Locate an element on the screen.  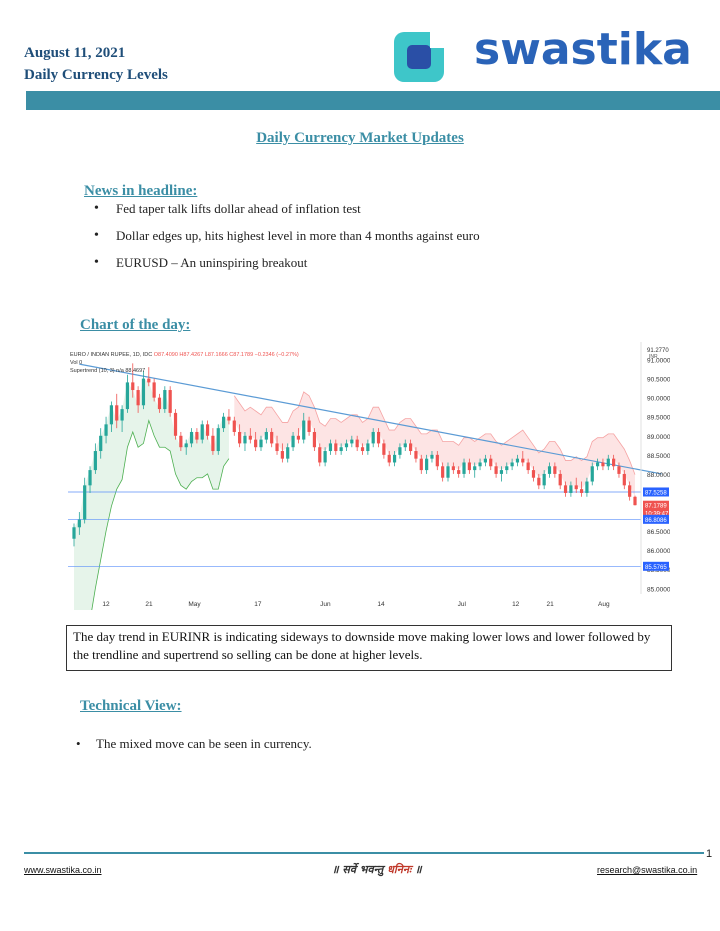
y-tick-label: 89.0000 is located at coordinates (658, 437).